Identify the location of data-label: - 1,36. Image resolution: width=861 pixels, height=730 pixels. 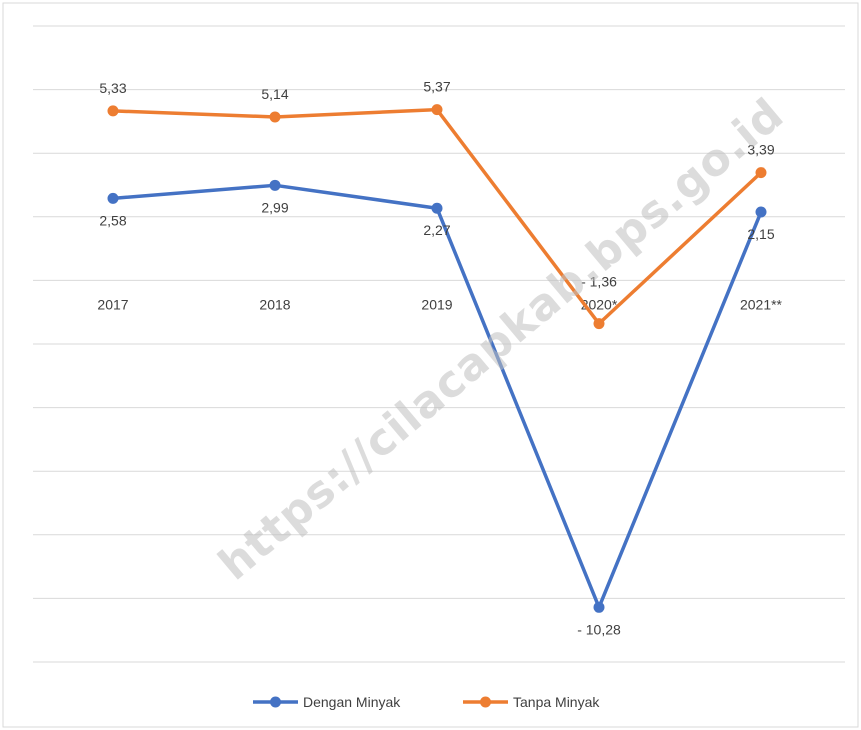
(599, 282).